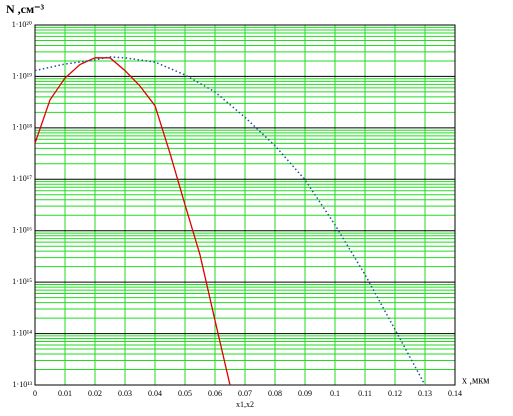 Image resolution: width=513 pixels, height=416 pixels. Describe the element at coordinates (245, 404) in the screenshot. I see `x-axis-name: x1,x2` at that location.